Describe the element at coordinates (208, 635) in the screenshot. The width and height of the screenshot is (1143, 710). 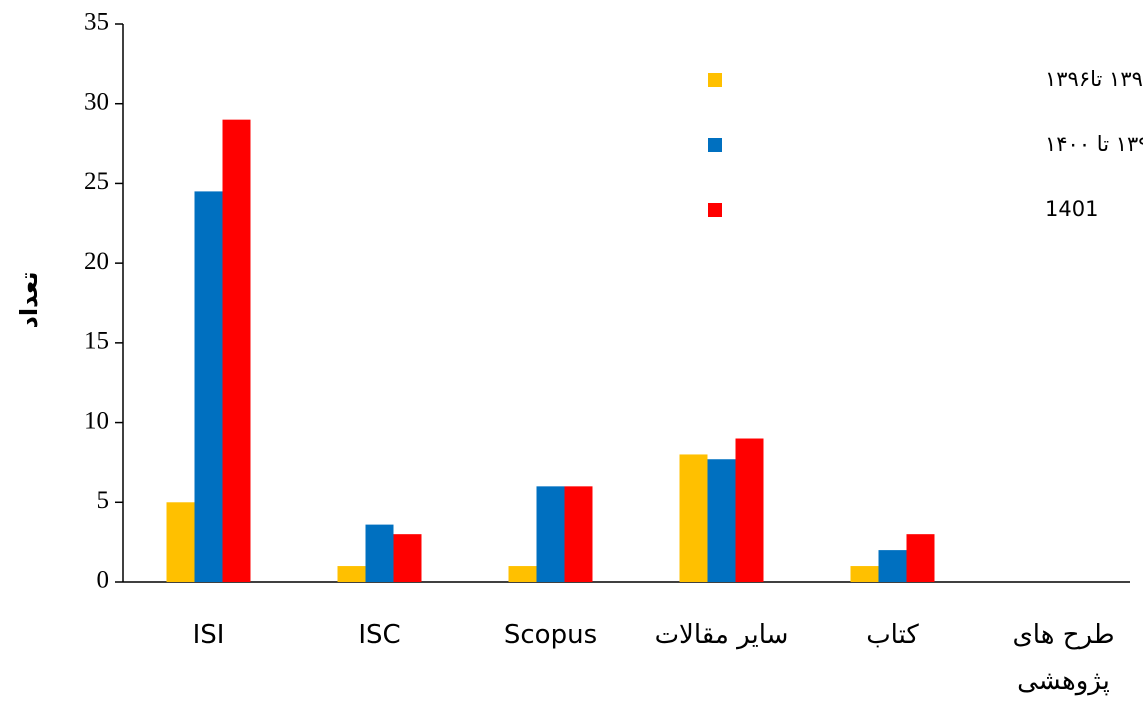
I see `x-tick-label: ISI` at that location.